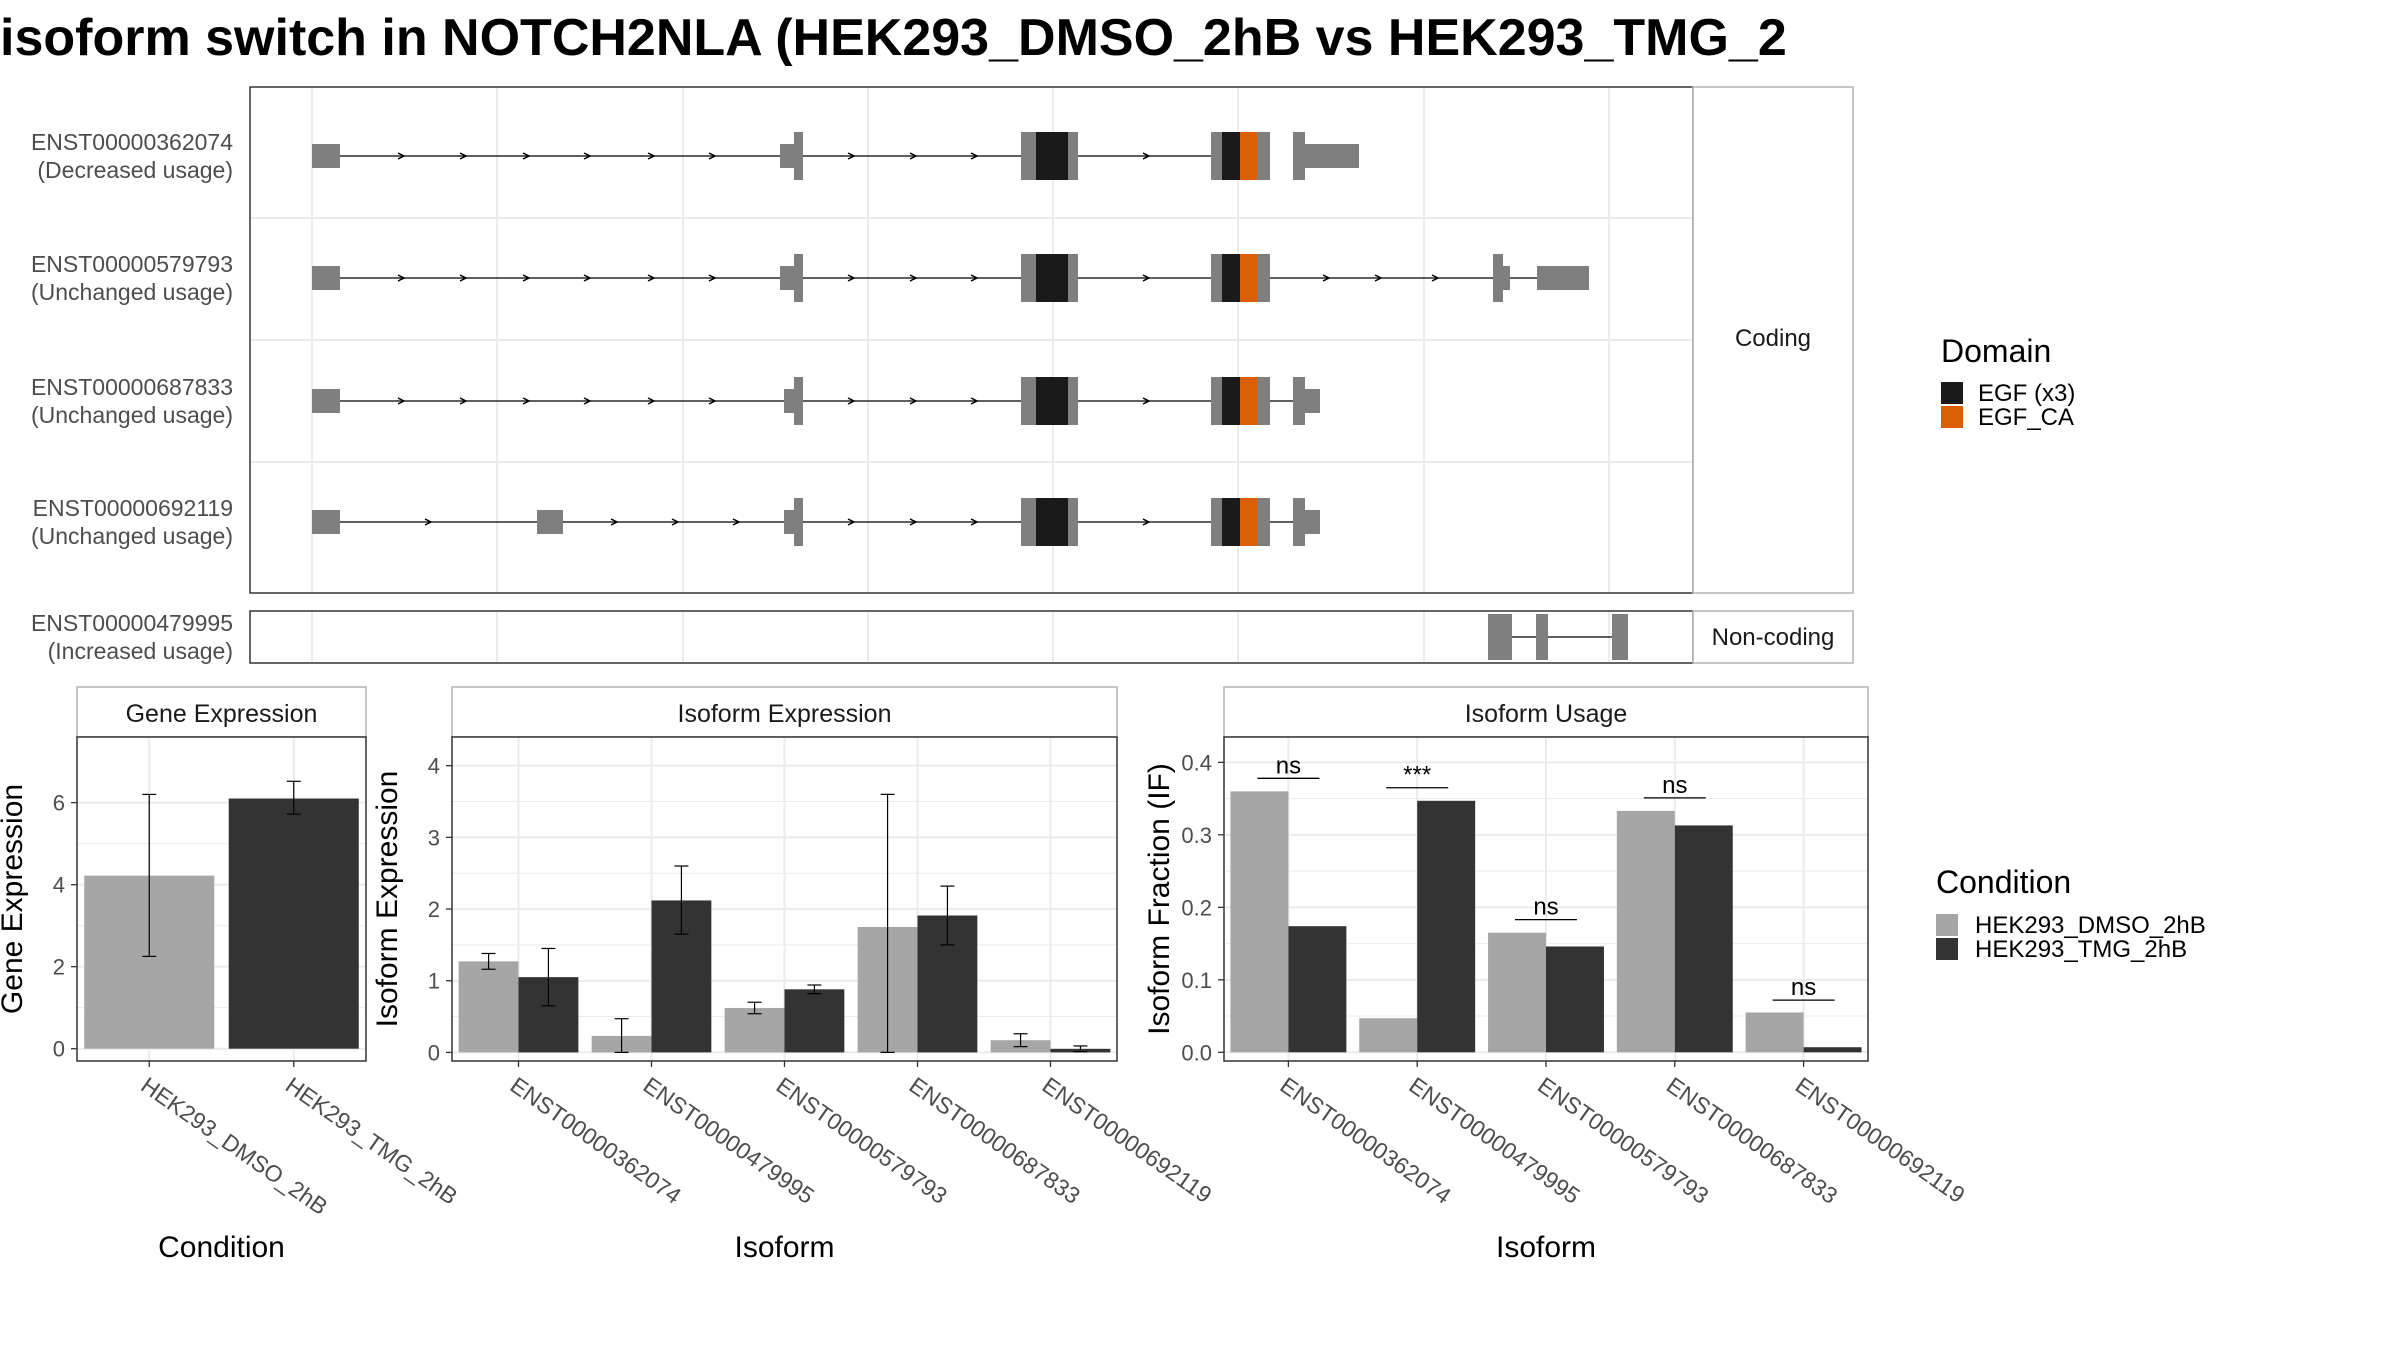 The width and height of the screenshot is (2400, 1350). What do you see at coordinates (1196, 907) in the screenshot?
I see `y-tick-label: 0.2` at bounding box center [1196, 907].